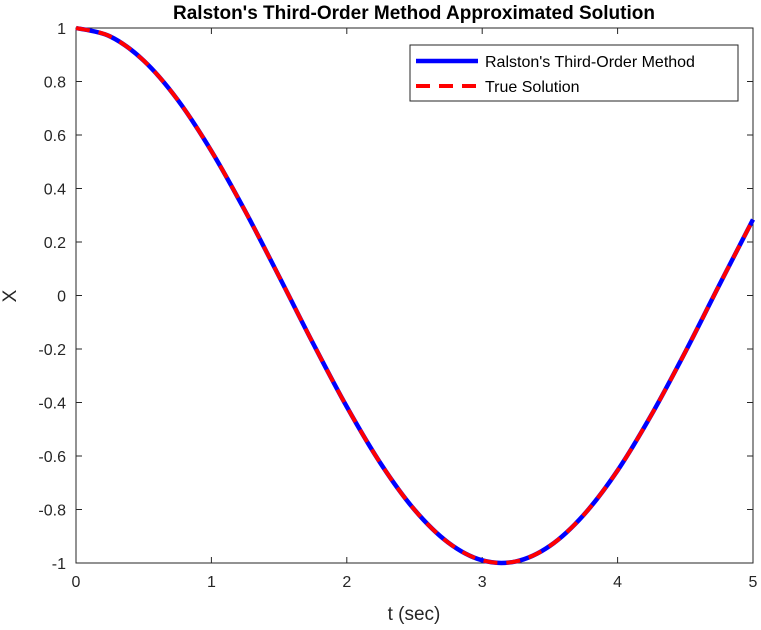 Image resolution: width=761 pixels, height=630 pixels. I want to click on y-axis-label: X, so click(10, 295).